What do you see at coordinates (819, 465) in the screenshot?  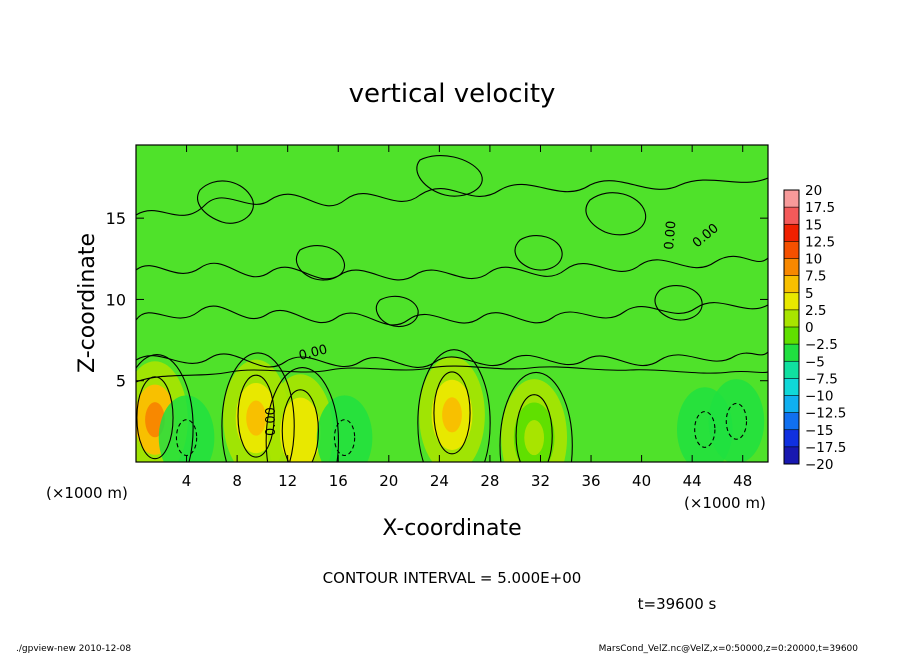 I see `colorbar-label: −20` at bounding box center [819, 465].